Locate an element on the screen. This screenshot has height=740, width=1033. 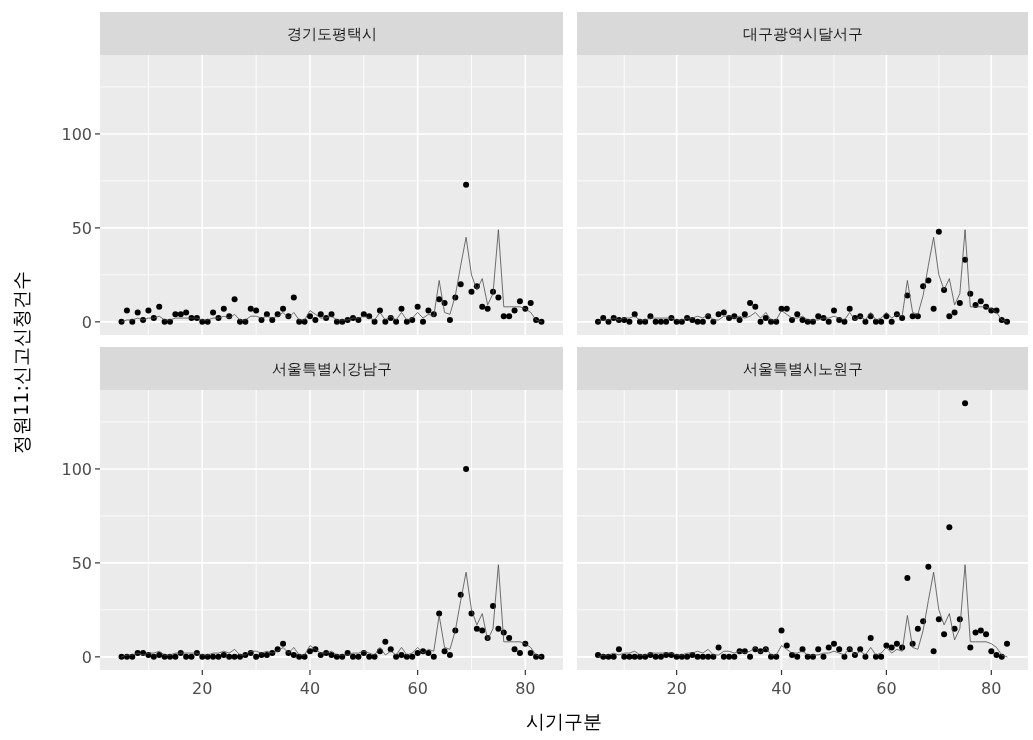
chart-title: 서울특별시강남구 is located at coordinates (331, 369).